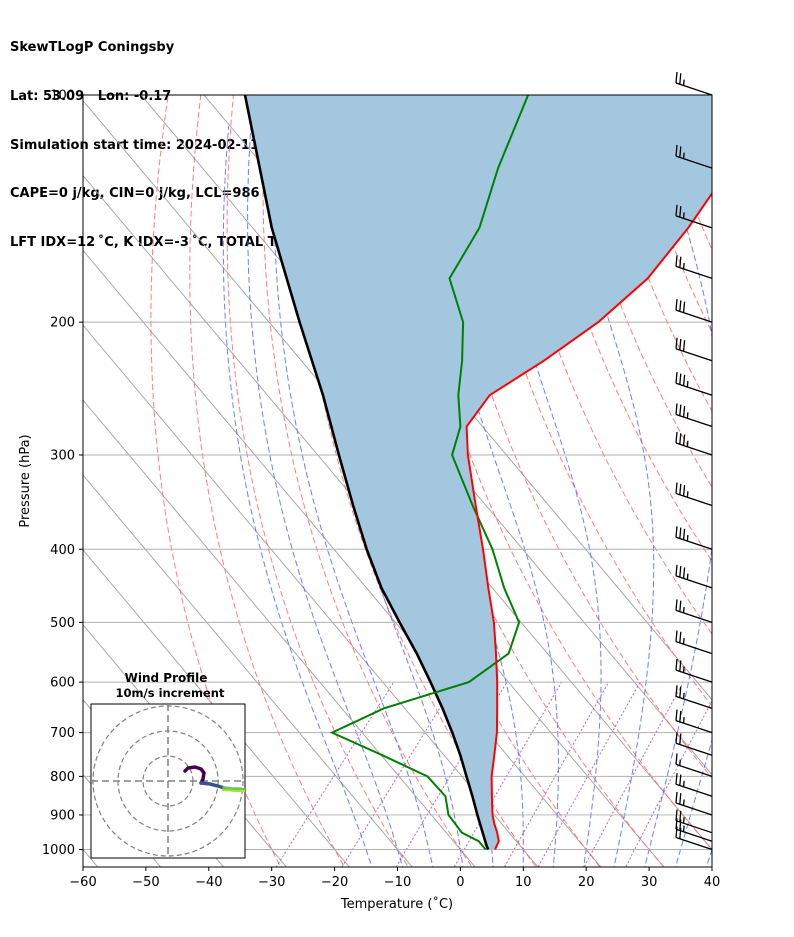  What do you see at coordinates (194, 775) in the screenshot?
I see `hodograph-upper` at bounding box center [194, 775].